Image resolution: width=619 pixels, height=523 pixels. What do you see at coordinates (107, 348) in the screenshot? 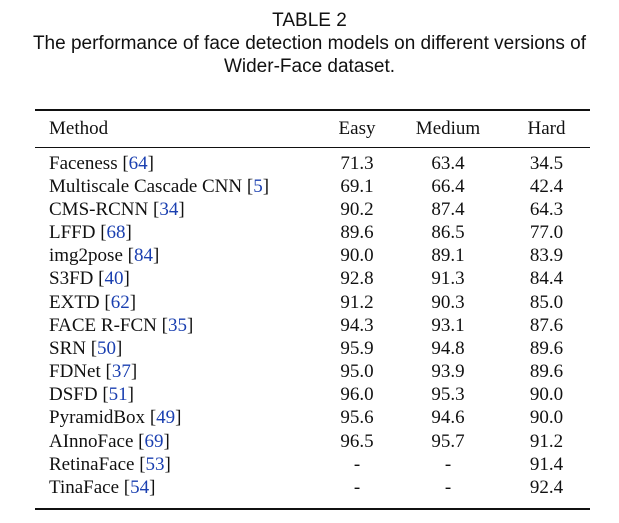
I see `citation-link: 50` at bounding box center [107, 348].